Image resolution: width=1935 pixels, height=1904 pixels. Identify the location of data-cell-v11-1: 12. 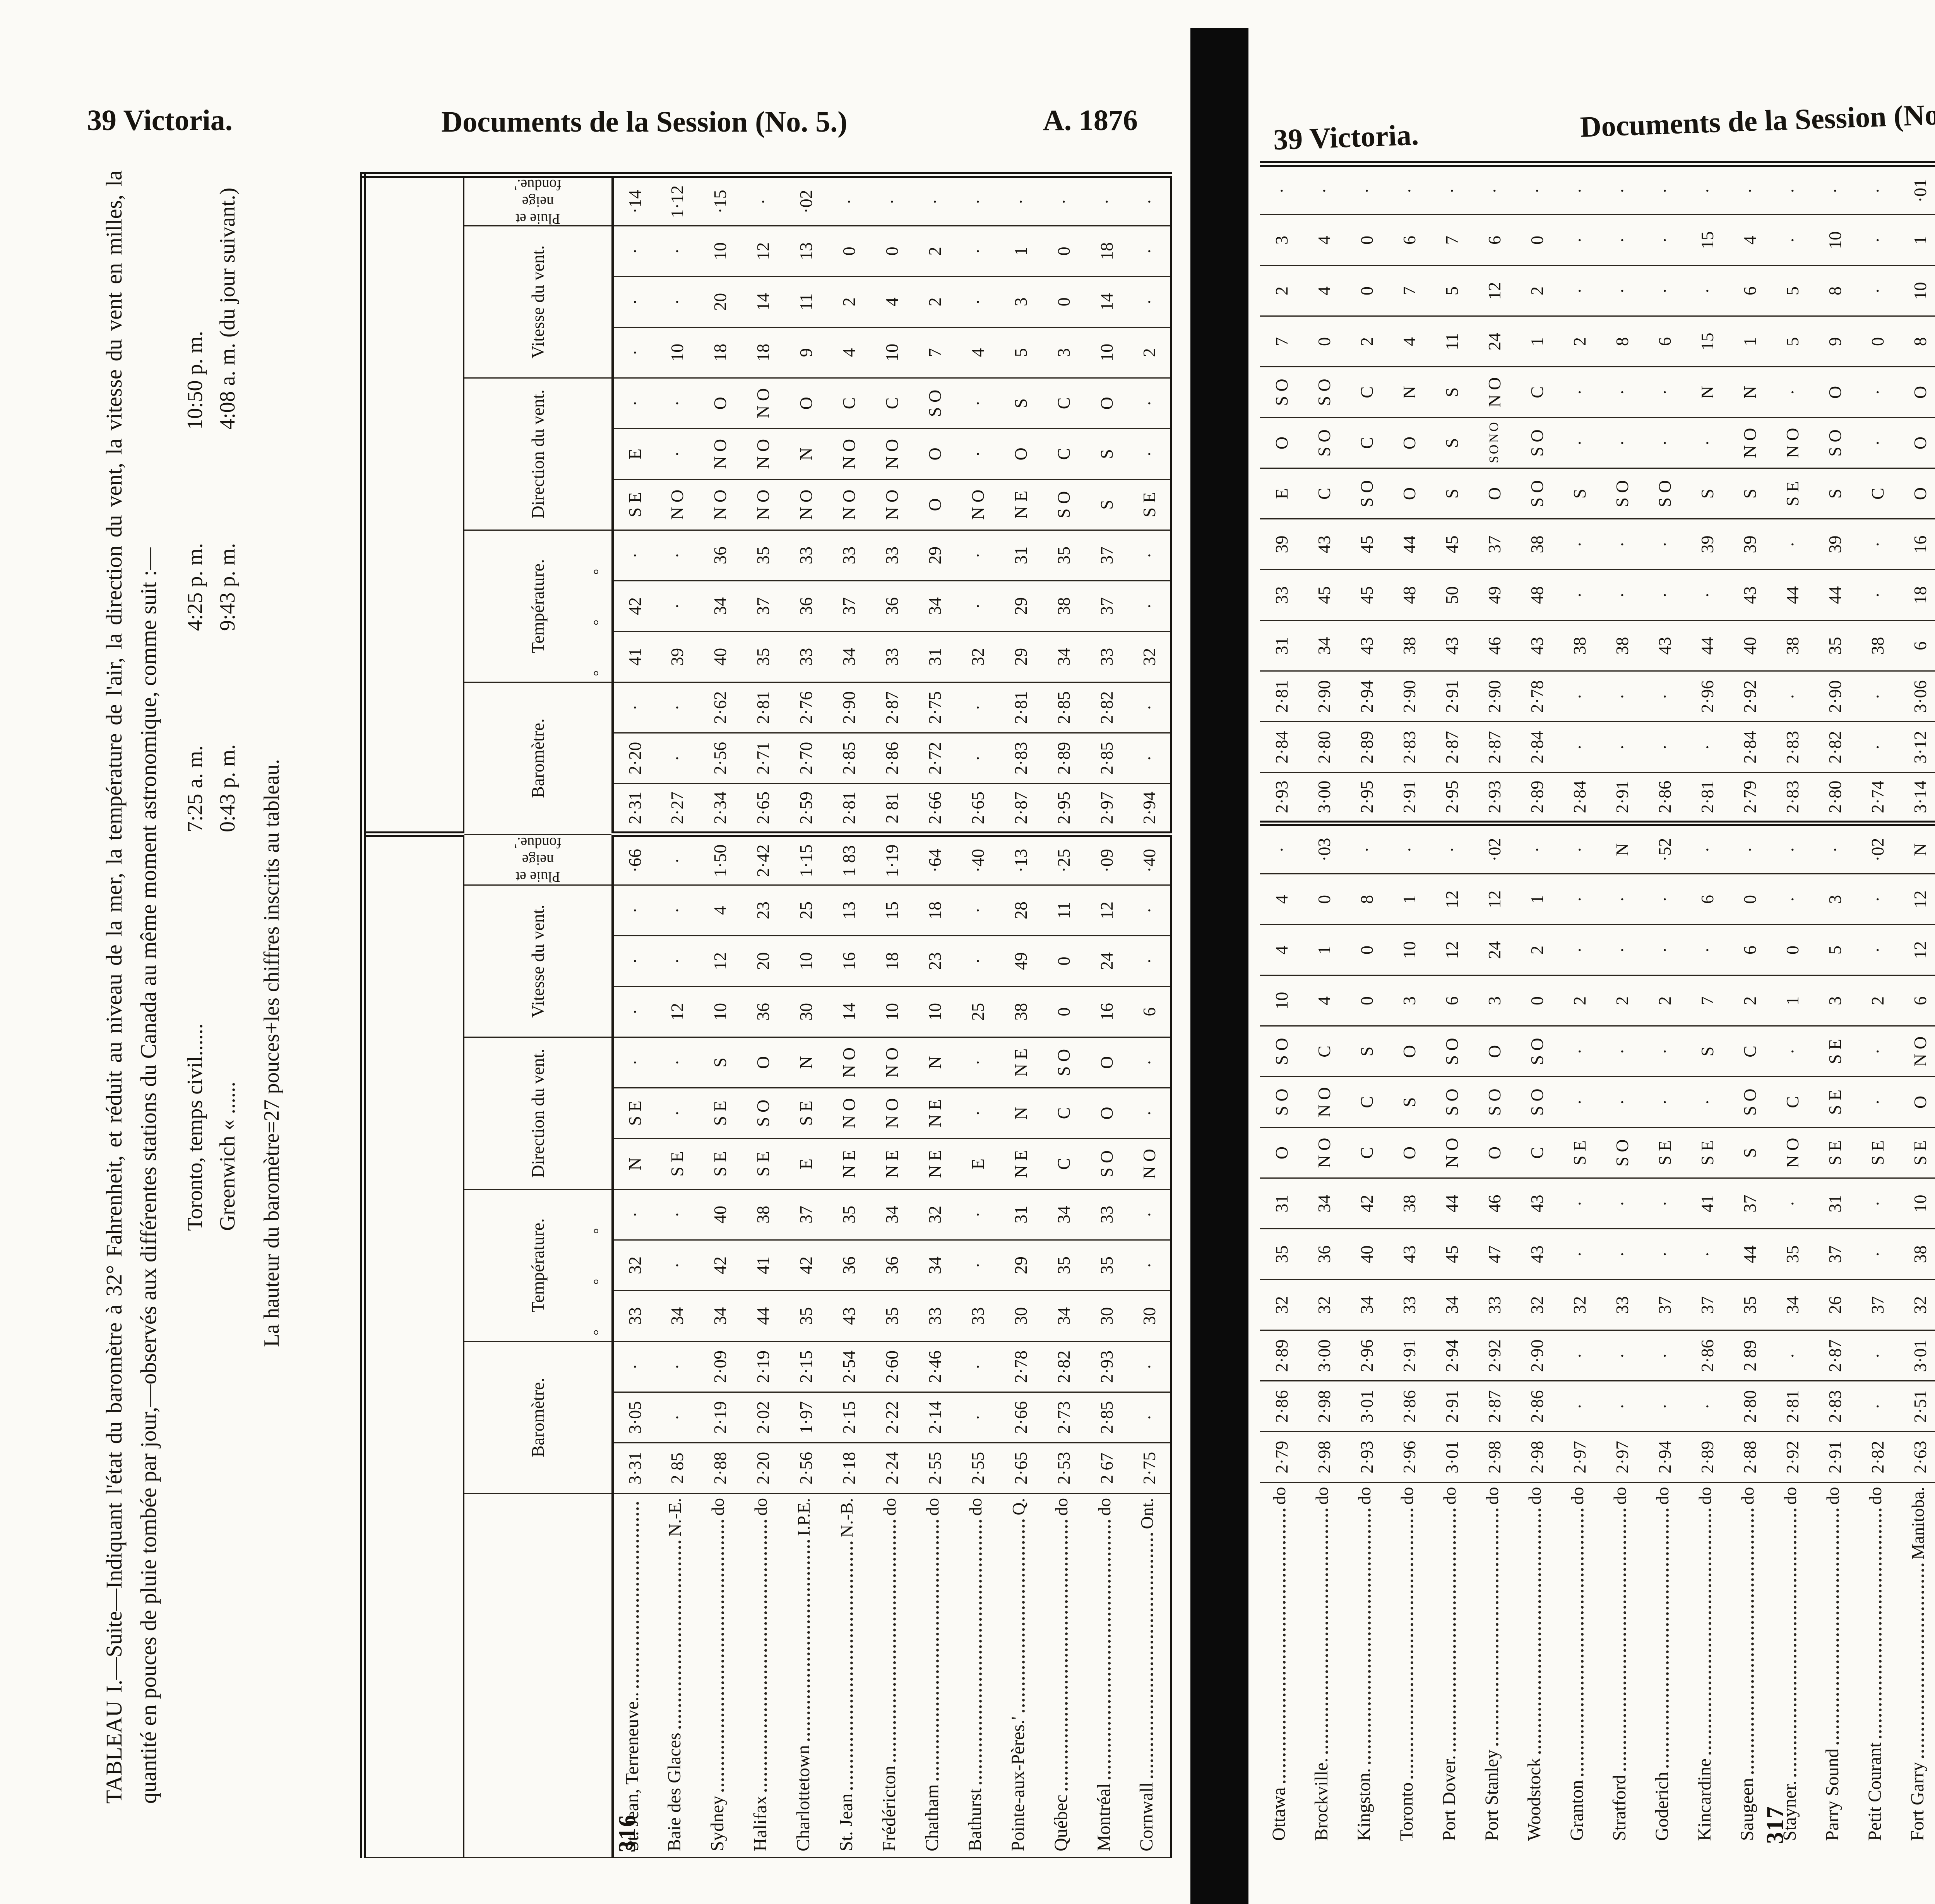
(1917, 950).